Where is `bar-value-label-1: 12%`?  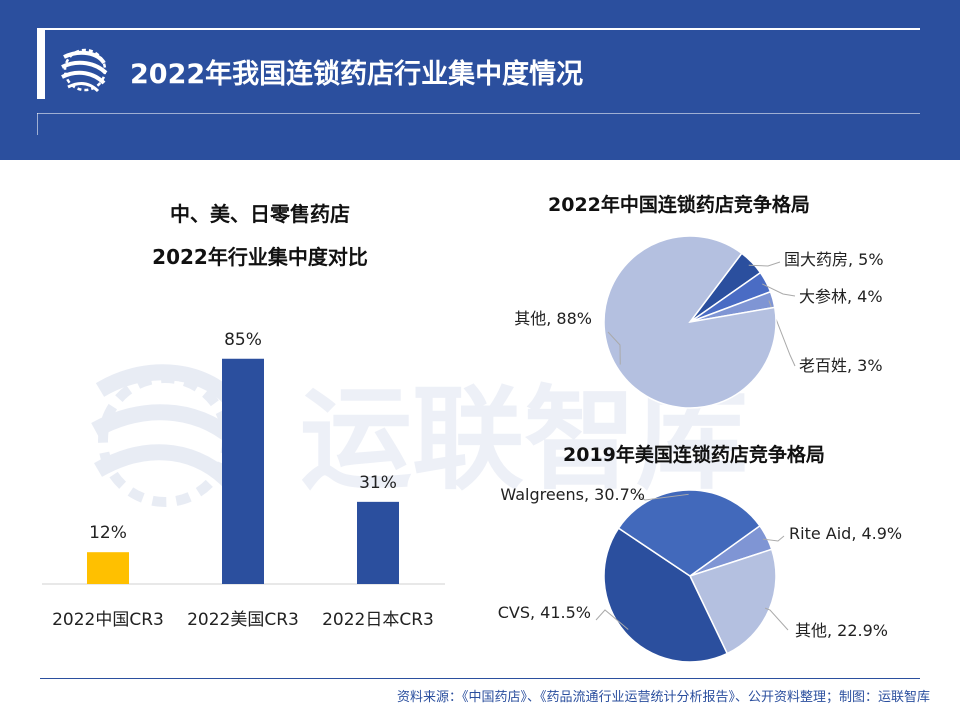
bar-value-label-1: 12% is located at coordinates (108, 533).